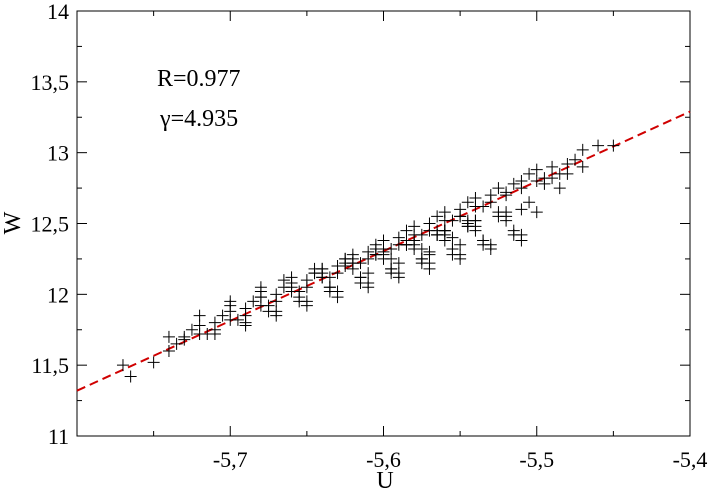  I want to click on y-axis-label: W, so click(13, 222).